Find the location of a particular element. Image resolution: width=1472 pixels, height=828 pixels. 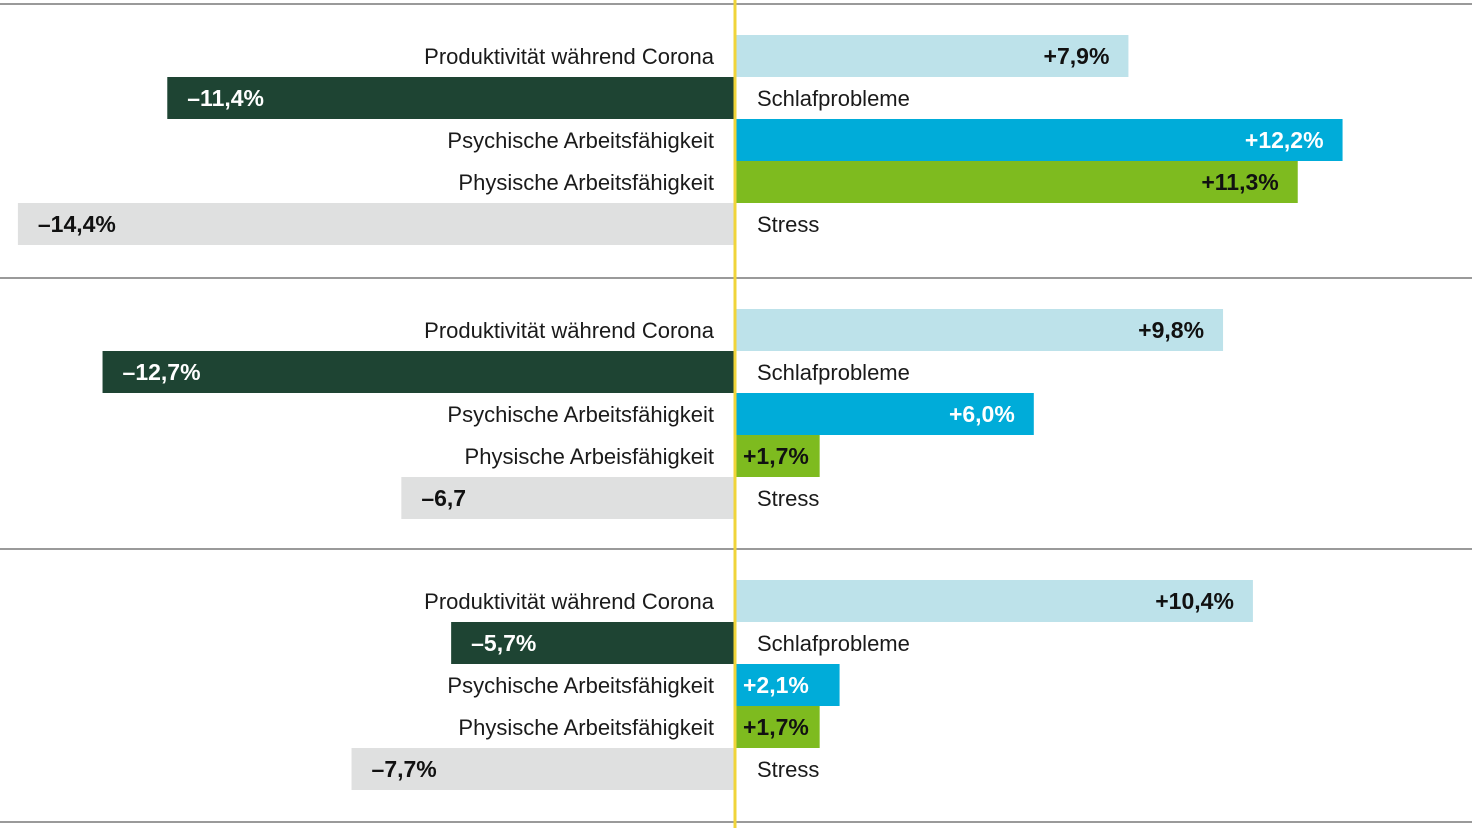

data-label: +6,0% is located at coordinates (982, 414).